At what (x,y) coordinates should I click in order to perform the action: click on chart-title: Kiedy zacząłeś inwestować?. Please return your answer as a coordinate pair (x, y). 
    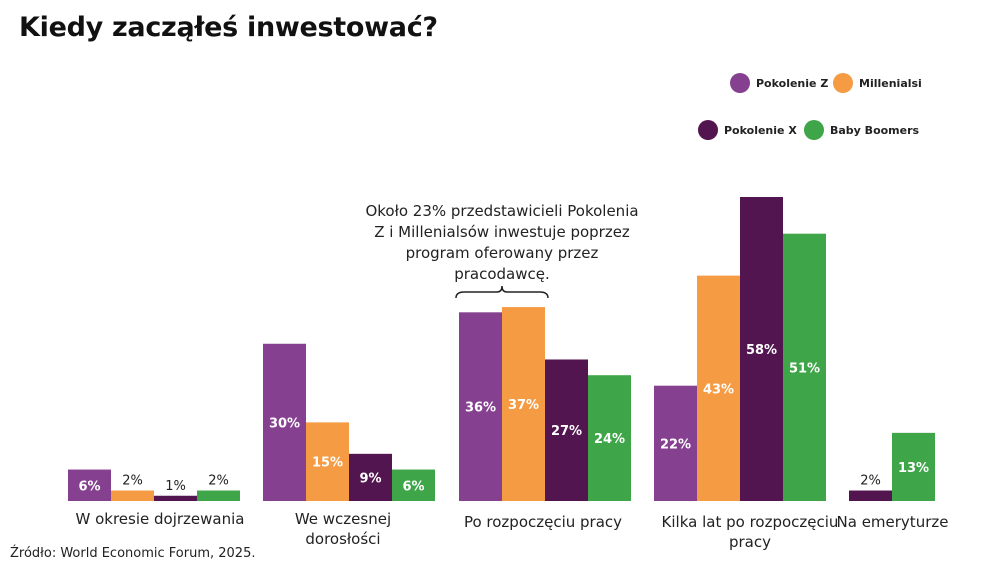
    Looking at the image, I should click on (228, 27).